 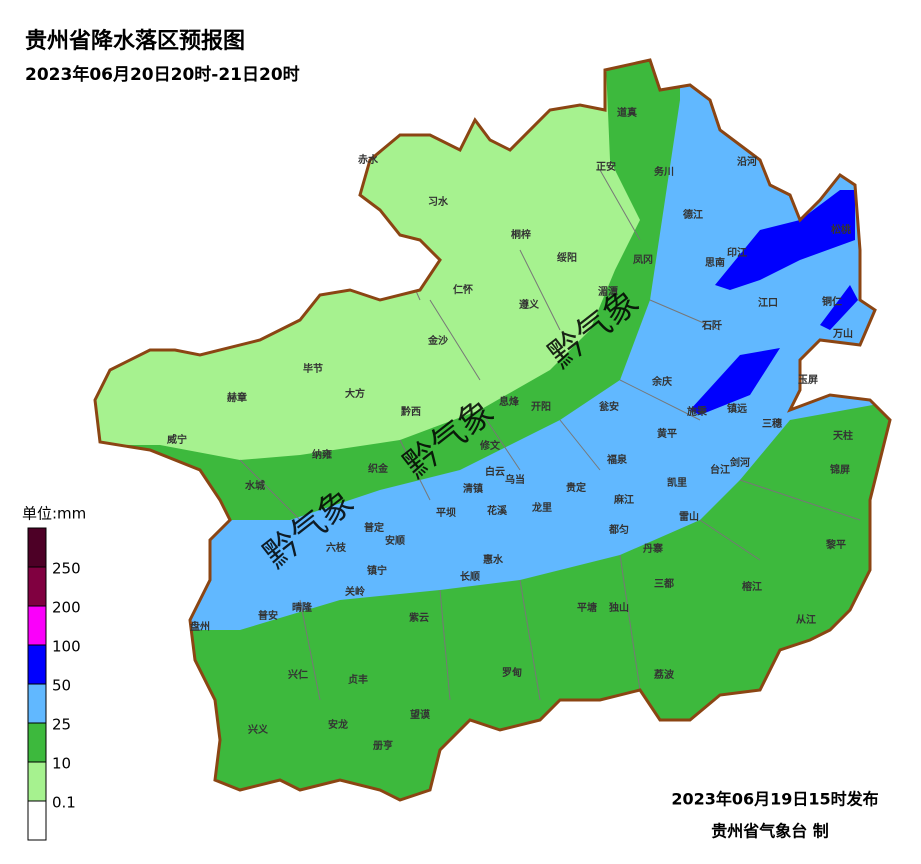 What do you see at coordinates (623, 499) in the screenshot?
I see `county-name: 麻江` at bounding box center [623, 499].